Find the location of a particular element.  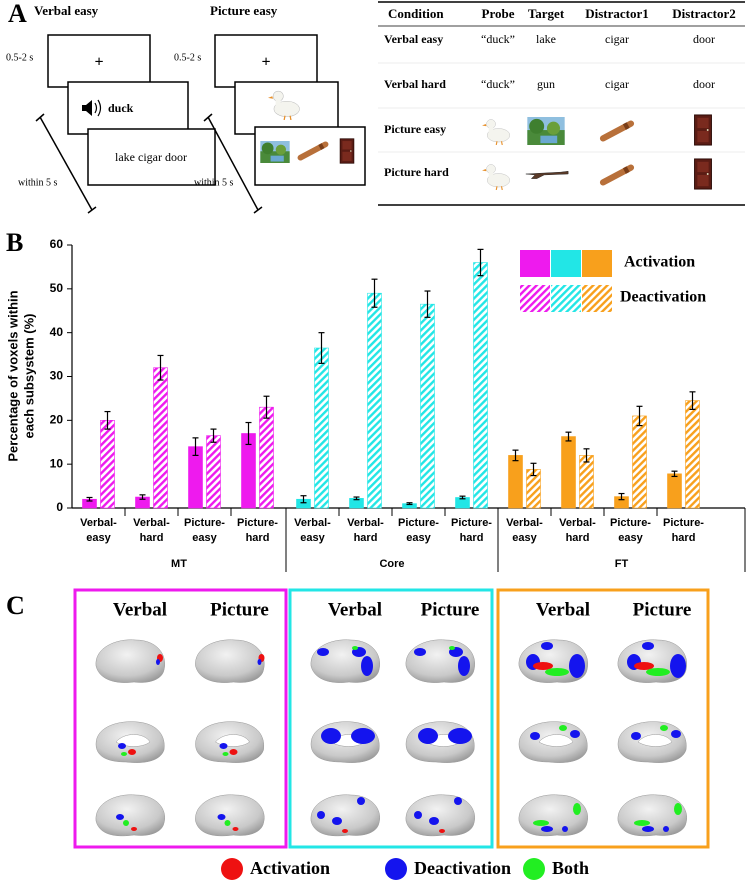

door-image is located at coordinates (347, 151).